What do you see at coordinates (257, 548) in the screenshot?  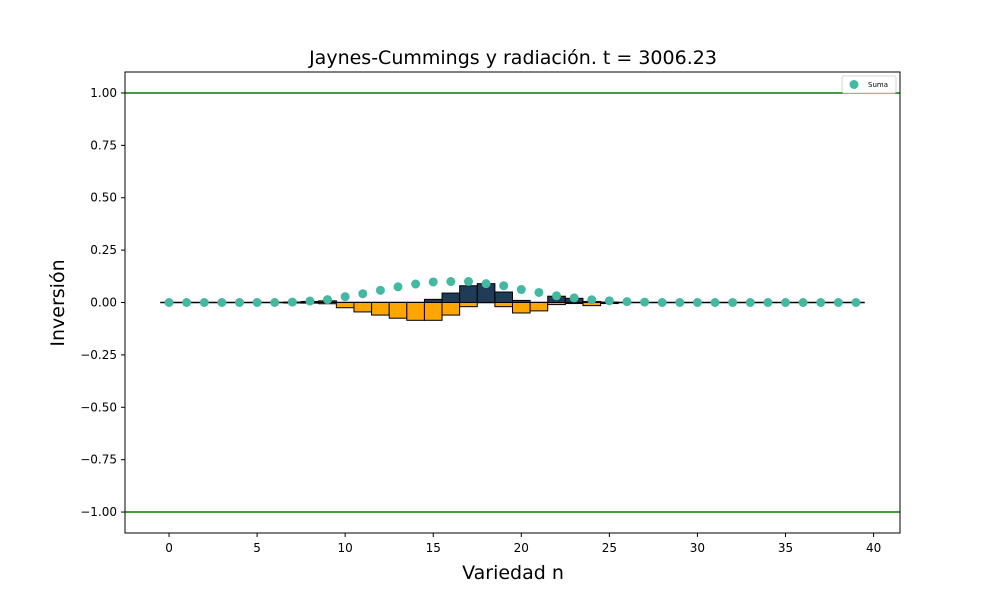 I see `x-tick-label: 5` at bounding box center [257, 548].